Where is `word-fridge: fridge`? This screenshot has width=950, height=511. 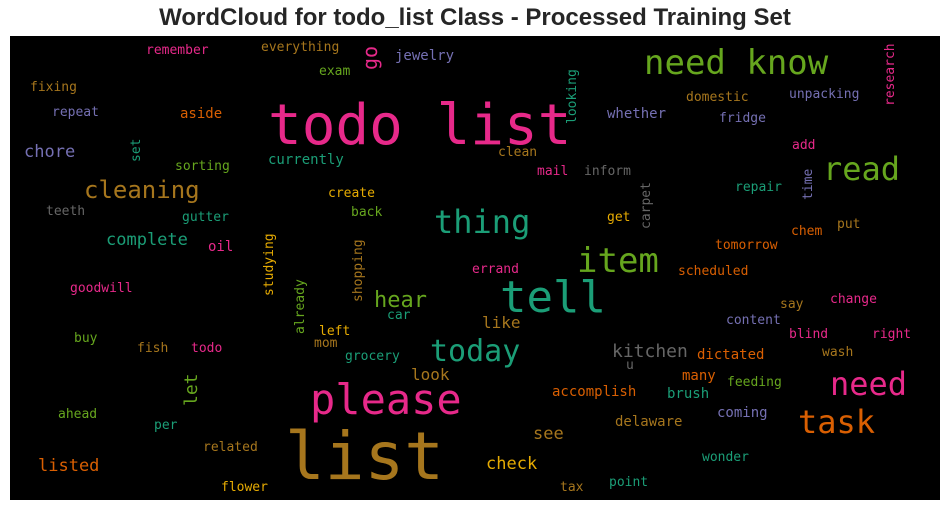 word-fridge: fridge is located at coordinates (742, 118).